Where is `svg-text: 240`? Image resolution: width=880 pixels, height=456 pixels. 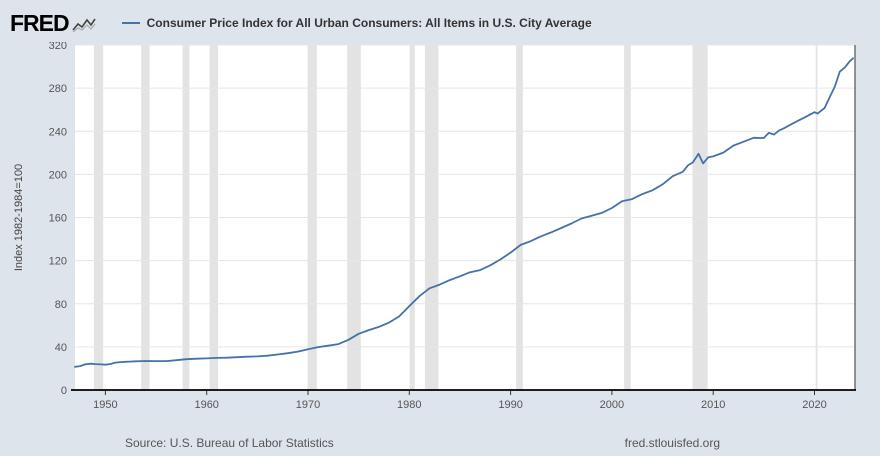 svg-text: 240 is located at coordinates (58, 132).